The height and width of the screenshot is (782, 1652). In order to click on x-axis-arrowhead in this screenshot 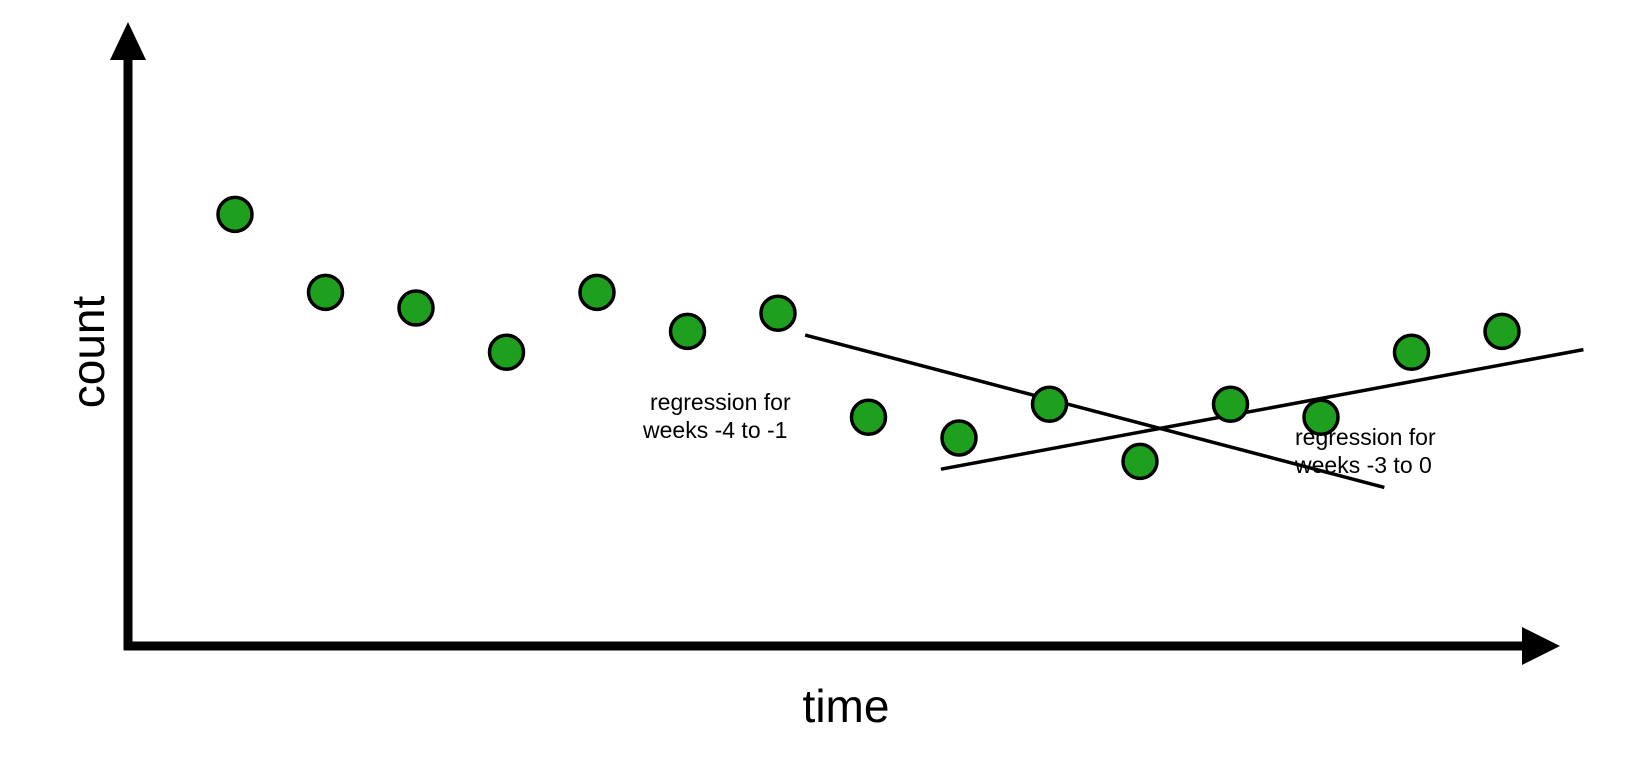, I will do `click(1541, 646)`.